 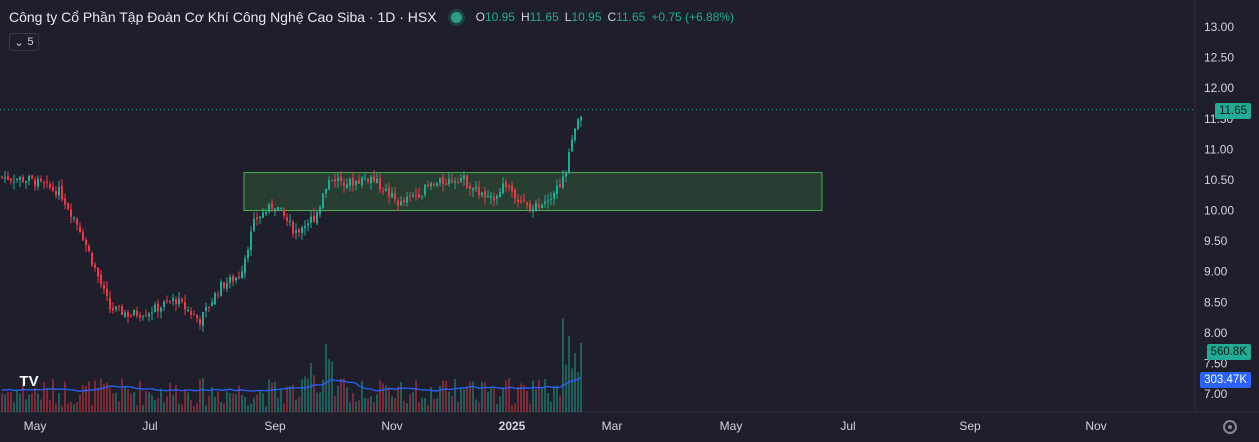 I want to click on tradingview-logo-icon: TV, so click(x=29, y=381).